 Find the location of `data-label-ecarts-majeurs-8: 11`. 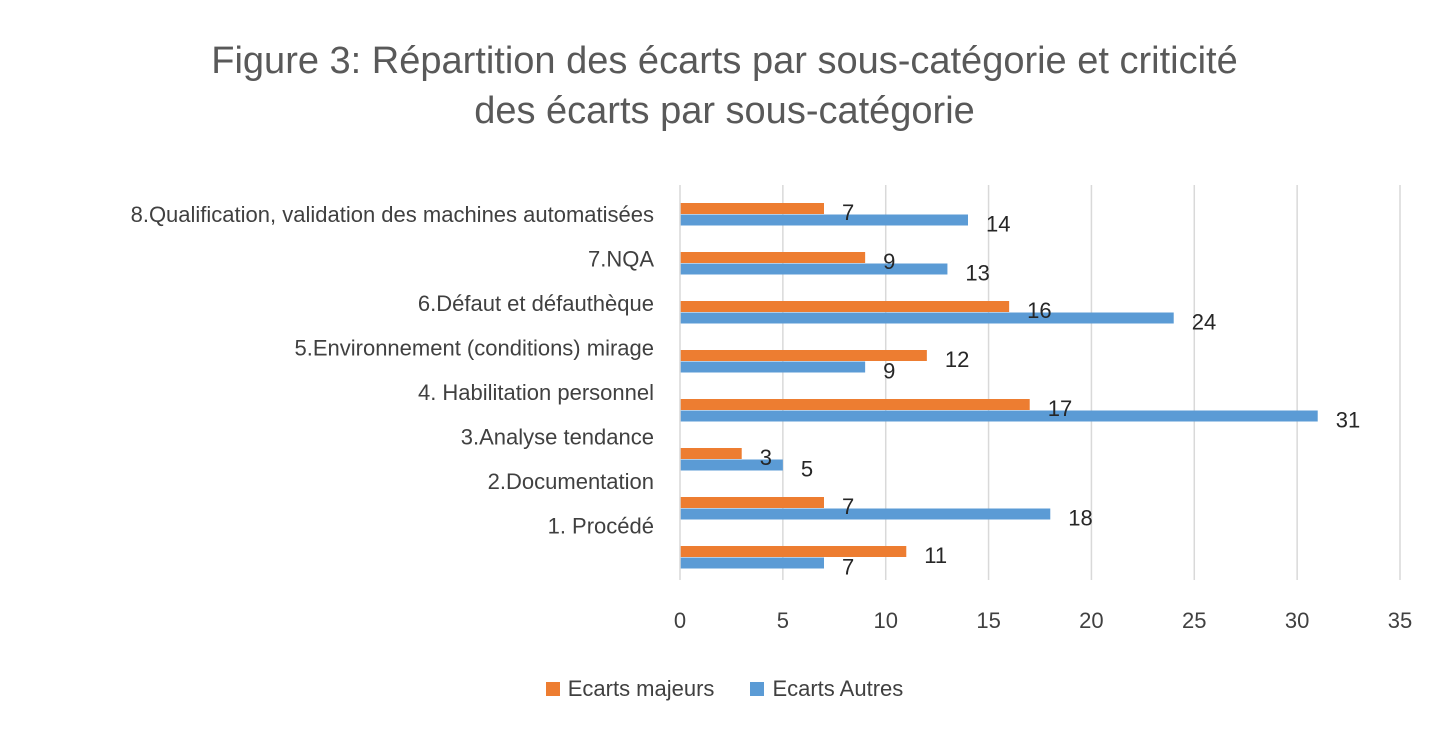

data-label-ecarts-majeurs-8: 11 is located at coordinates (935, 555).